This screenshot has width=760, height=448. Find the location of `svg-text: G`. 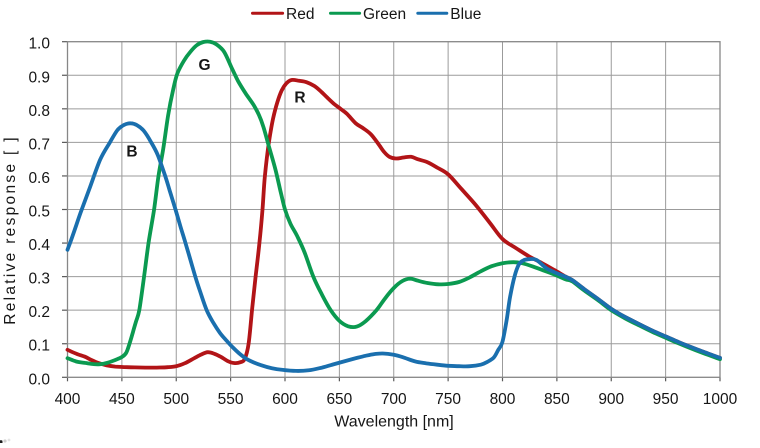

svg-text: G is located at coordinates (204, 65).